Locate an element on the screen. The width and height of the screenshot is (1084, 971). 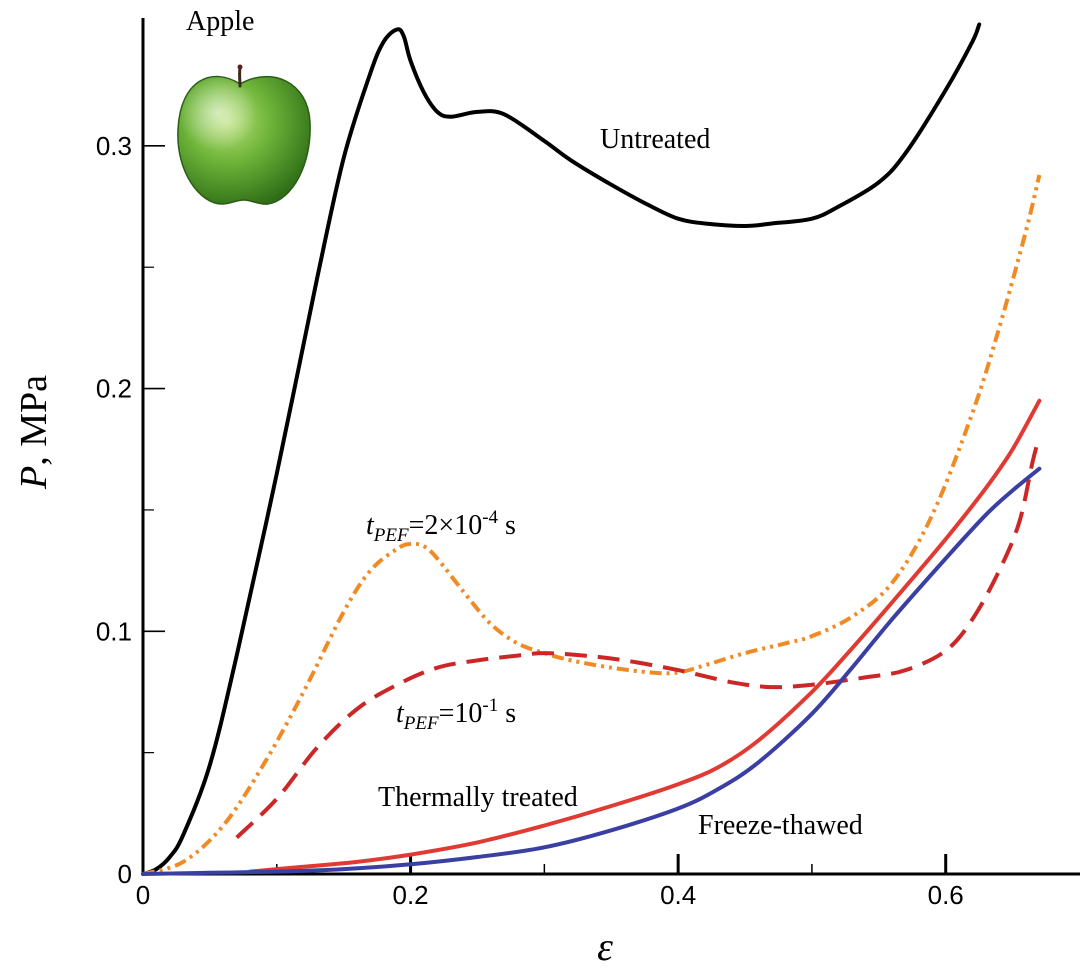
pef-short-eq: =2×10 is located at coordinates (446, 525).